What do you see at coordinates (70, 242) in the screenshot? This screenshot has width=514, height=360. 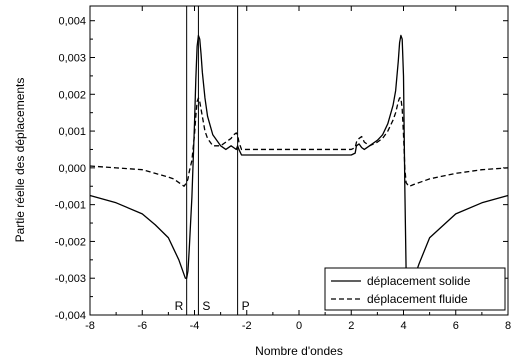 I see `y-tick-label: -0,002` at bounding box center [70, 242].